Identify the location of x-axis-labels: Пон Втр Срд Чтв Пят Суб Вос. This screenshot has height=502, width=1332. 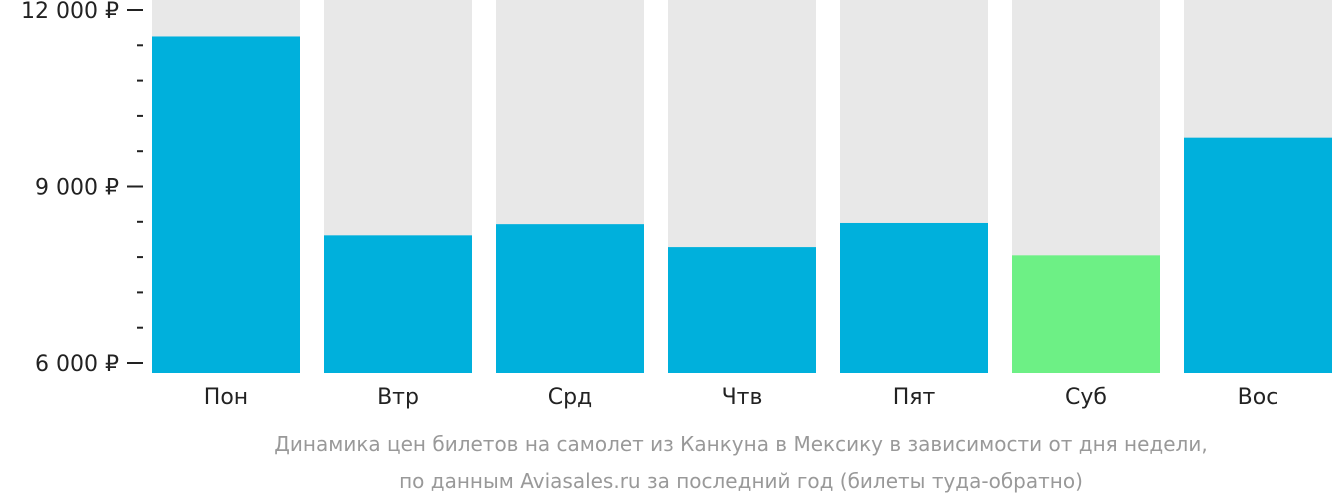
(741, 397).